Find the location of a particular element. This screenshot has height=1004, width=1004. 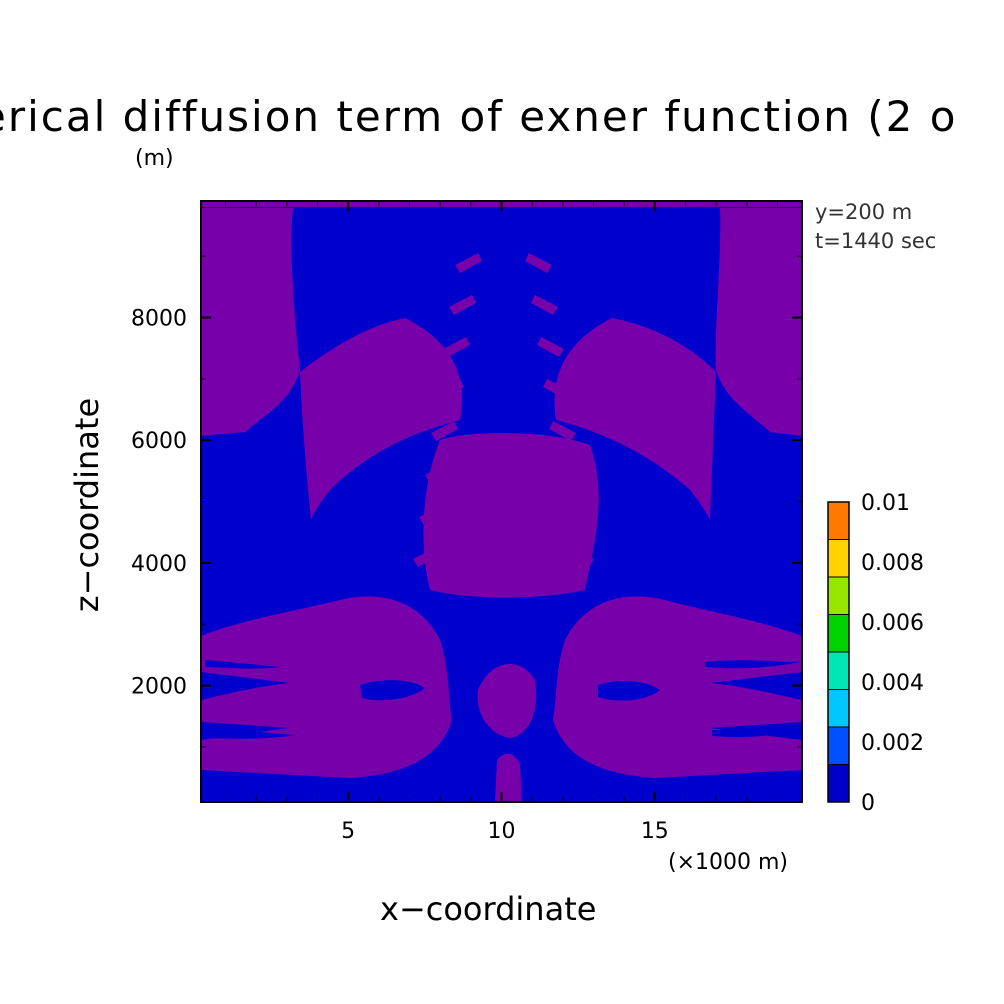

colorbar: 0.01 0.008 0.006 0.004 0.002 0 is located at coordinates (875, 653).